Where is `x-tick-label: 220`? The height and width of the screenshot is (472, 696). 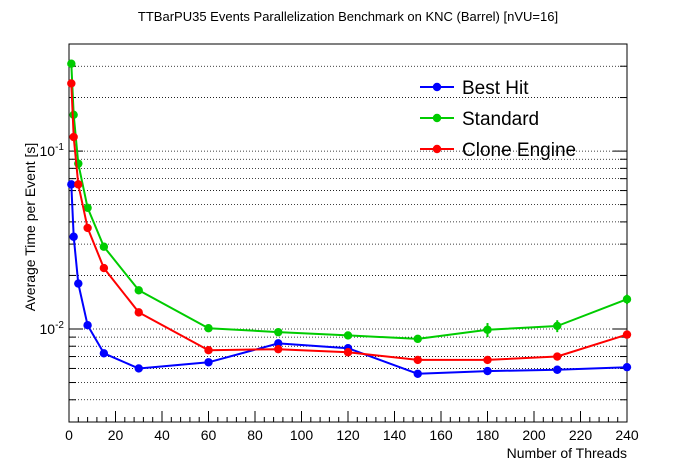
x-tick-label: 220 is located at coordinates (581, 435).